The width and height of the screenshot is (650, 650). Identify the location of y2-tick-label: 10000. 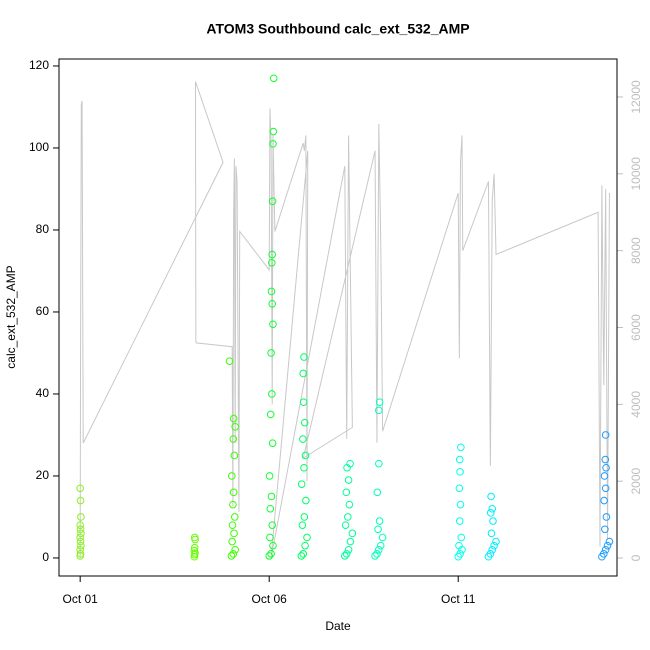
(636, 174).